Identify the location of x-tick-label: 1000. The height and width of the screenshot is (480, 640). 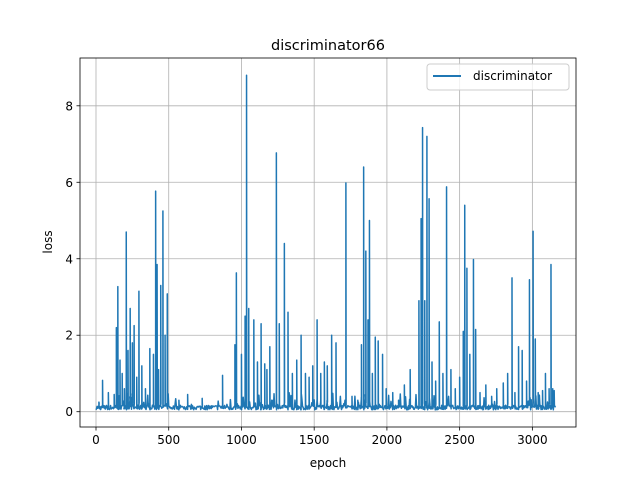
(241, 440).